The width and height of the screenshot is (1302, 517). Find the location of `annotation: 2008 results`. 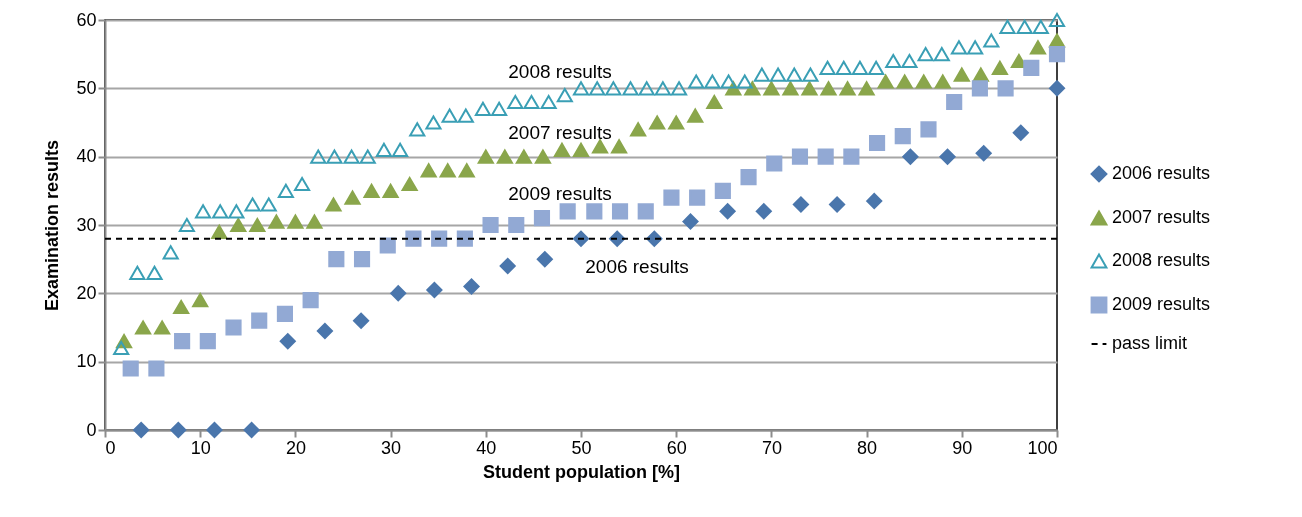

annotation: 2008 results is located at coordinates (560, 71).